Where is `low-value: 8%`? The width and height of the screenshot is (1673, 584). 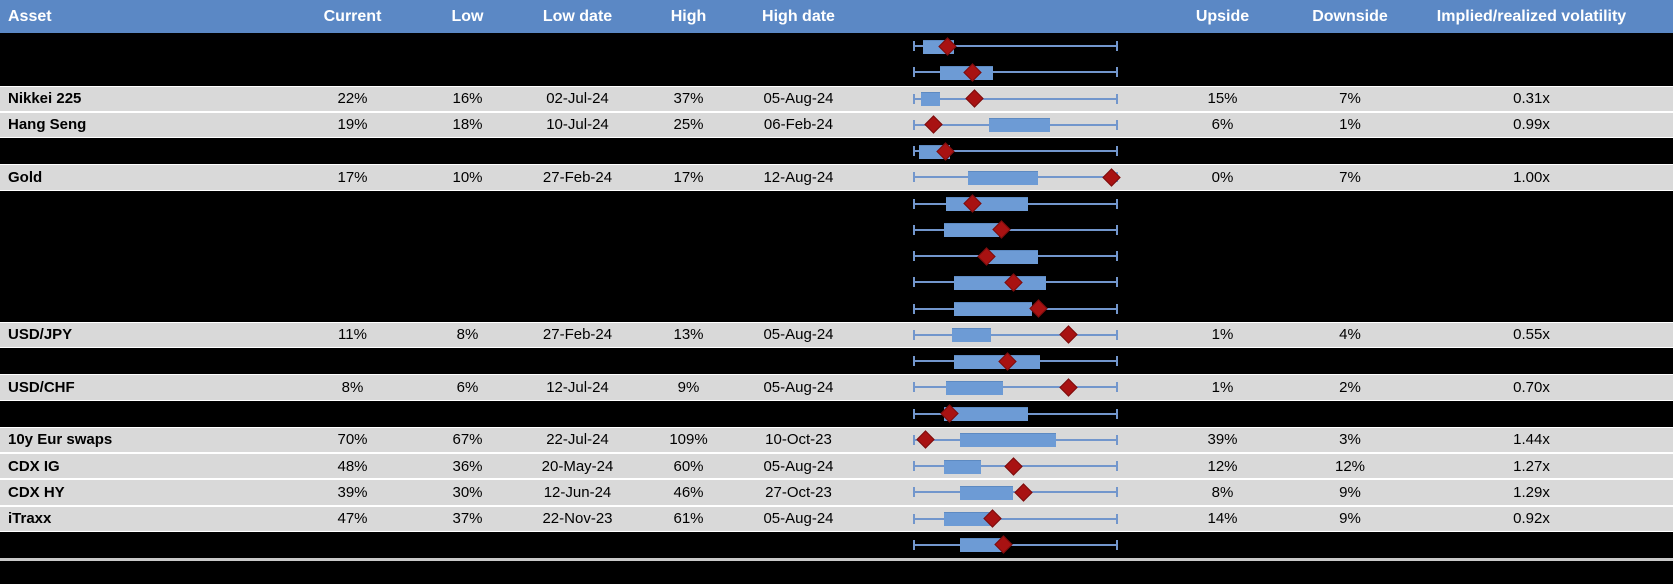 low-value: 8% is located at coordinates (467, 335).